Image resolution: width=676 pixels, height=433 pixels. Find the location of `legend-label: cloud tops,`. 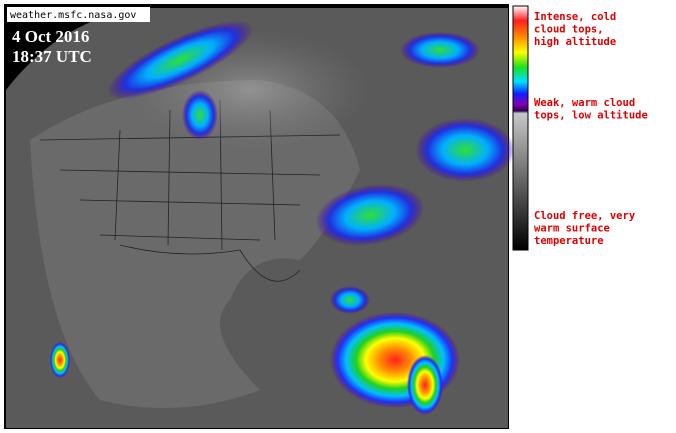

legend-label: cloud tops, is located at coordinates (569, 30).